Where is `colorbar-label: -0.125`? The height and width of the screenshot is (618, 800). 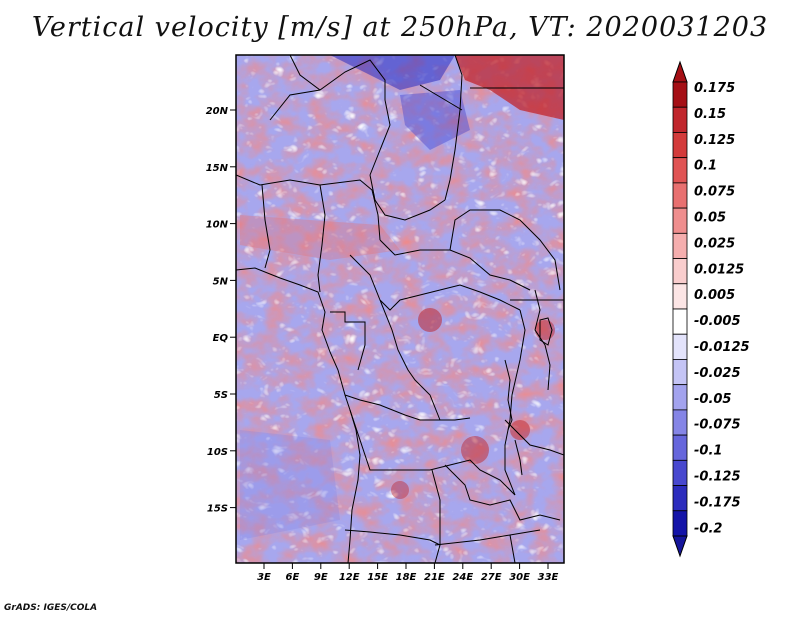
colorbar-label: -0.125 is located at coordinates (717, 477).